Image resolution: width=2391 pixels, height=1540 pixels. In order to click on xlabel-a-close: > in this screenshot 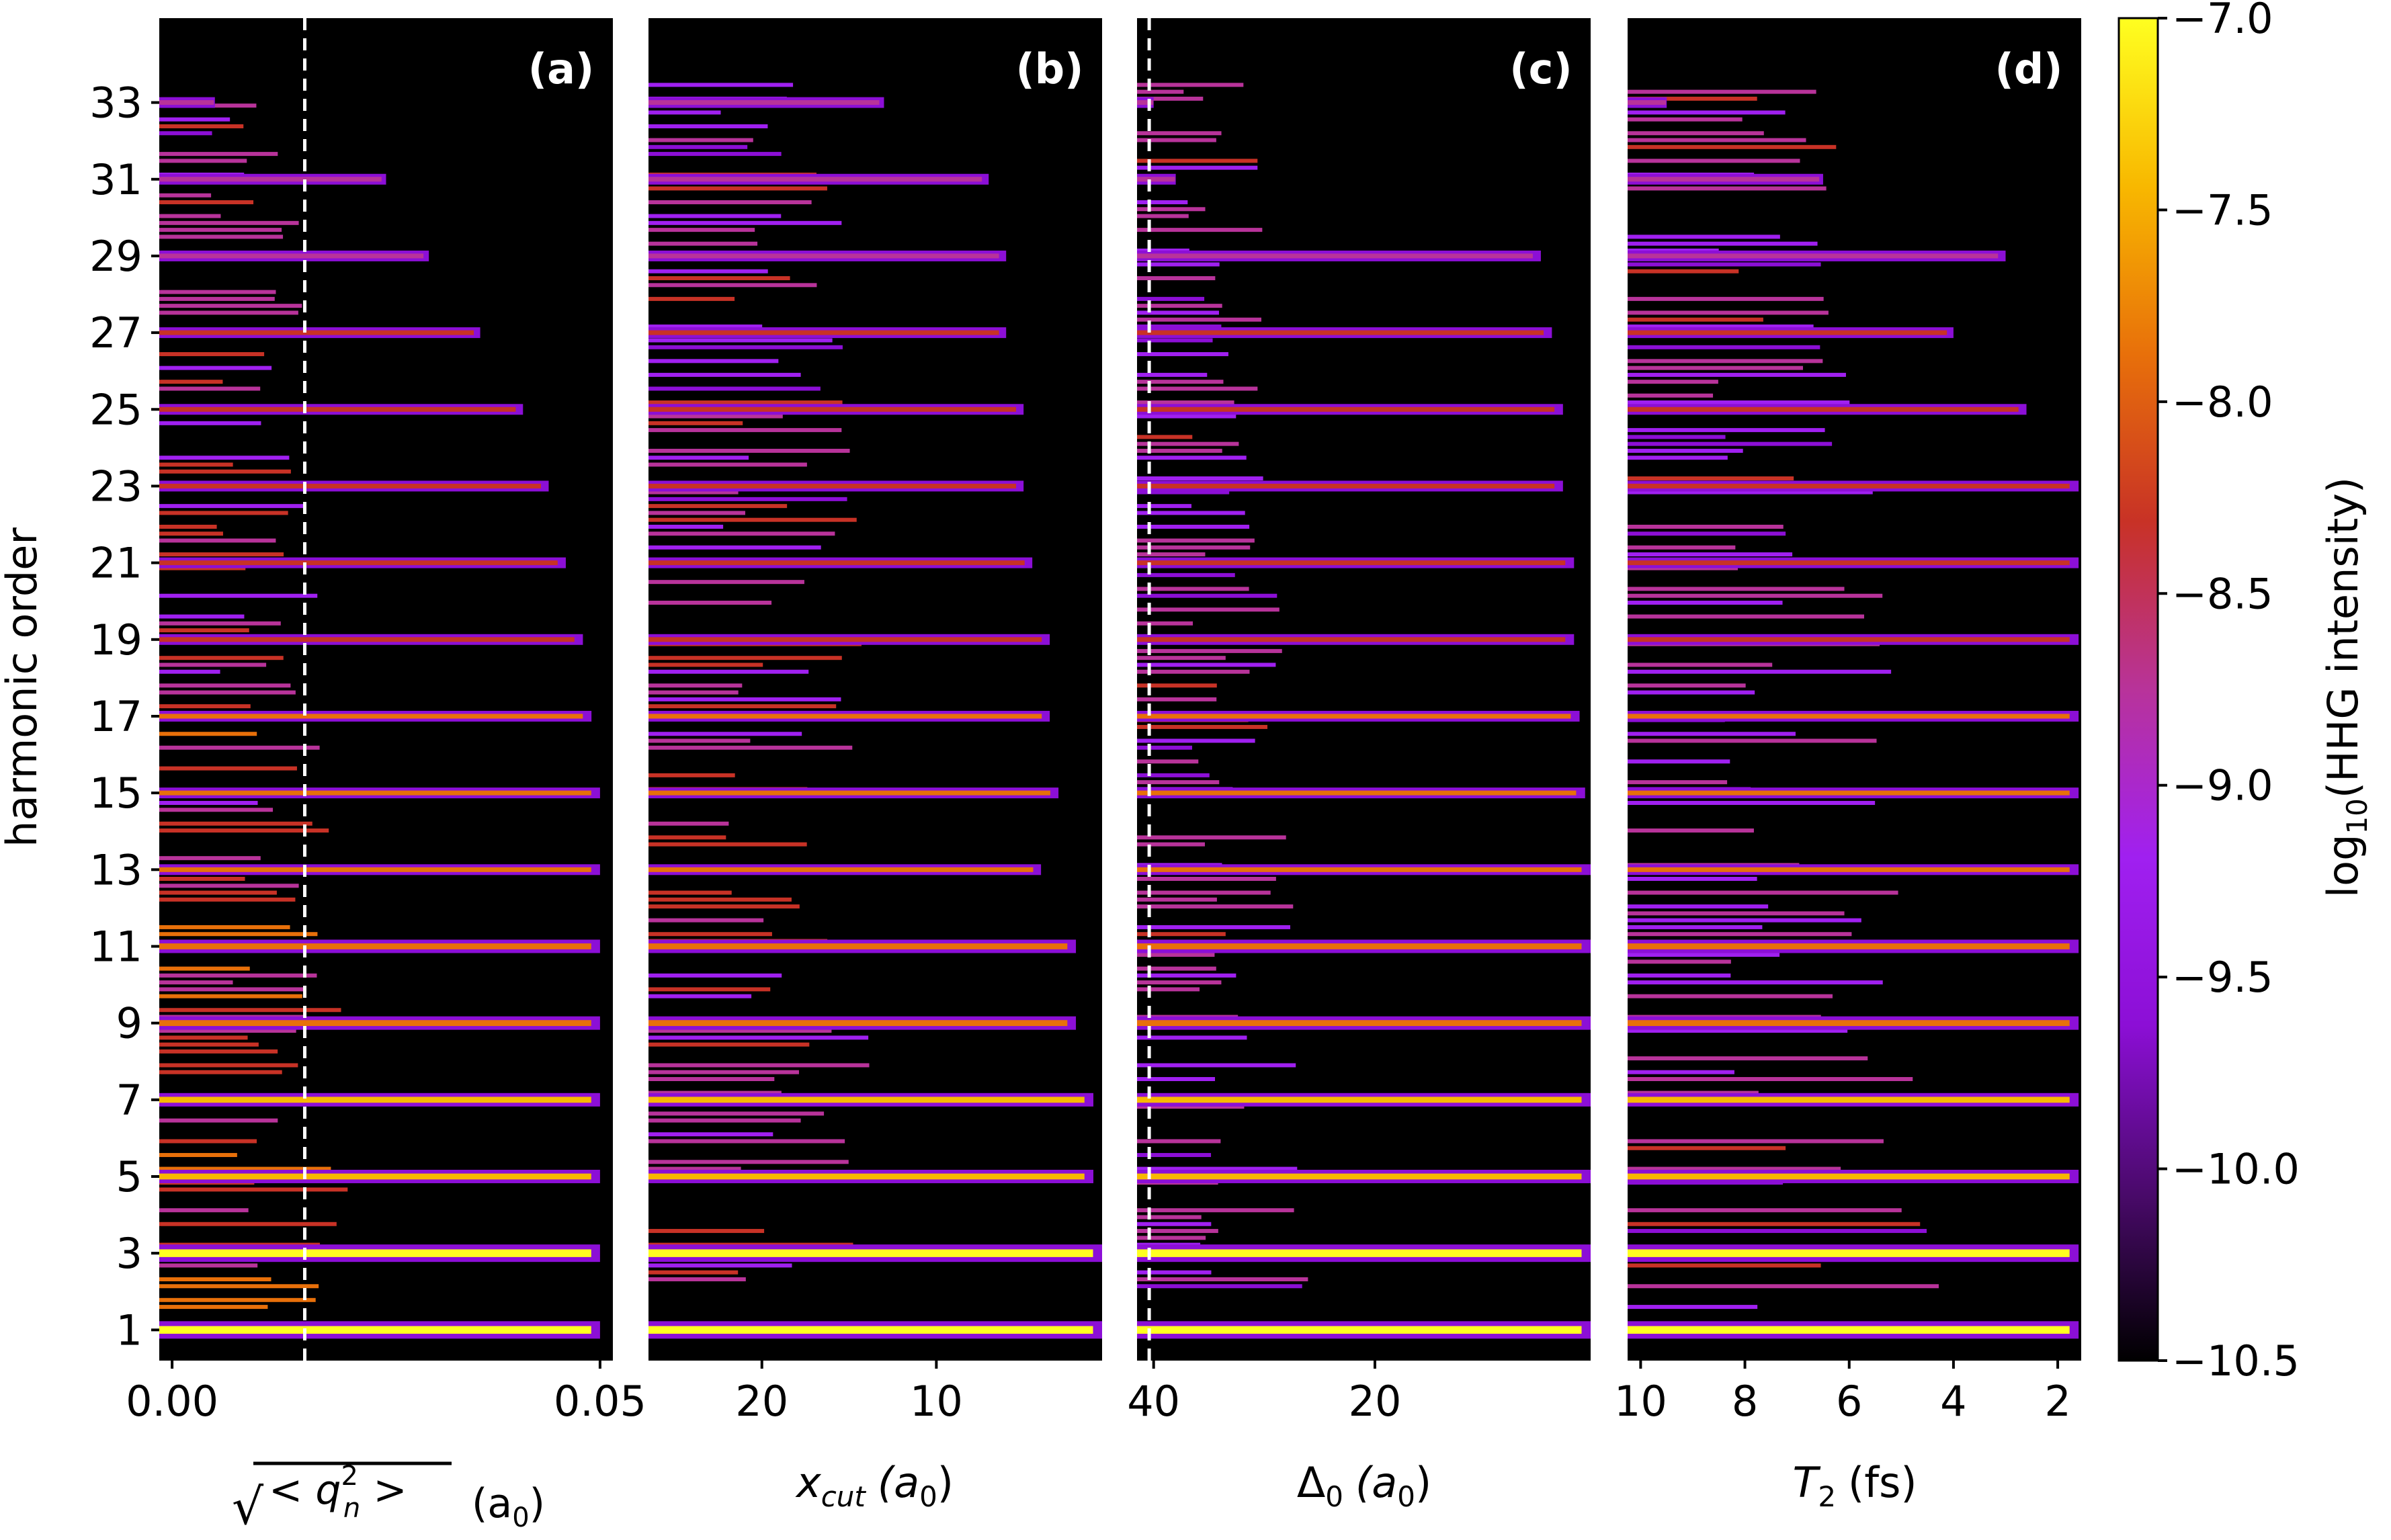, I will do `click(384, 1490)`.